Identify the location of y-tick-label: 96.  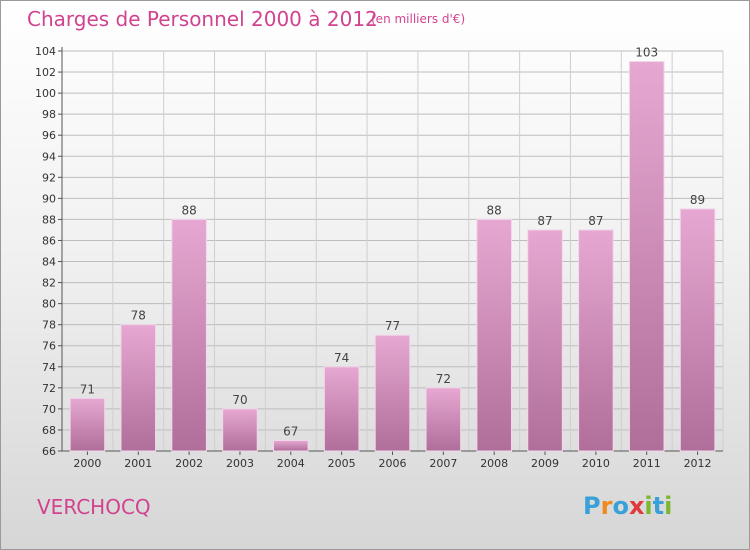
(49, 135).